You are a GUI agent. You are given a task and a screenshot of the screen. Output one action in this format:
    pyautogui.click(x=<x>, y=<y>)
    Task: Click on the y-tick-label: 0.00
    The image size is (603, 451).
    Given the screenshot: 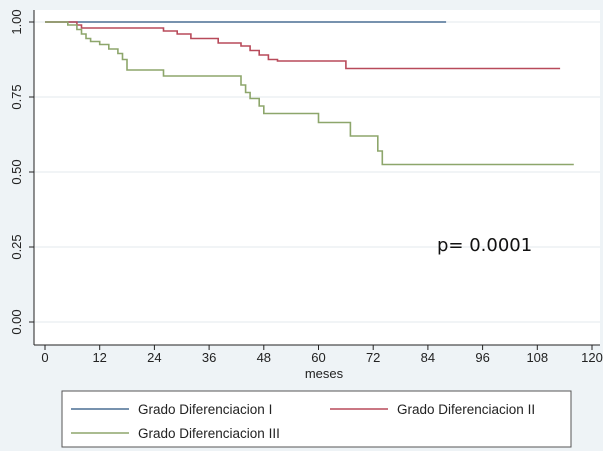 What is the action you would take?
    pyautogui.click(x=16, y=321)
    